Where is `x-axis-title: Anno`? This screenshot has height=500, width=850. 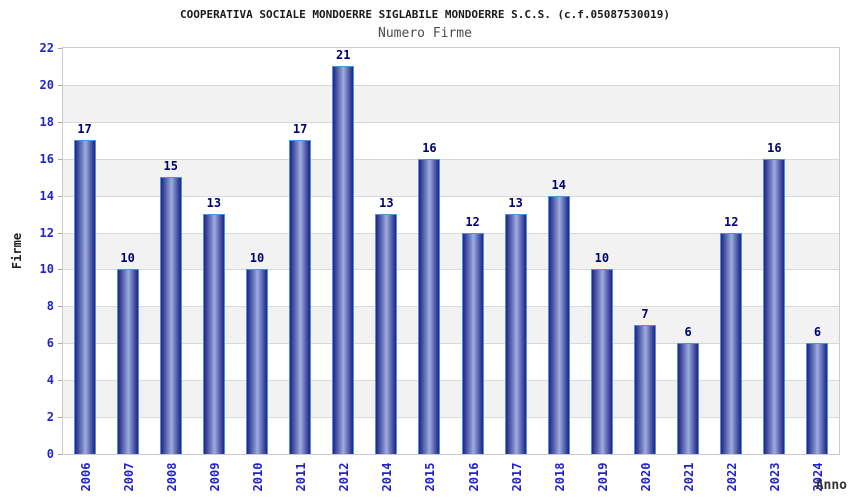
x-axis-title: Anno is located at coordinates (831, 485).